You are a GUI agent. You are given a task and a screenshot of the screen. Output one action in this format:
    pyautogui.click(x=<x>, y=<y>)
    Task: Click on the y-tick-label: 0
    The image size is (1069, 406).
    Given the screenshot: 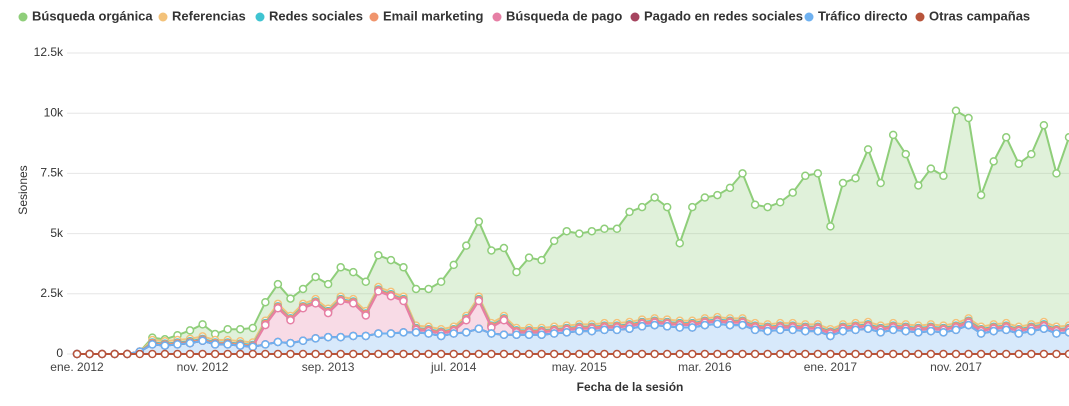 What is the action you would take?
    pyautogui.click(x=59, y=353)
    